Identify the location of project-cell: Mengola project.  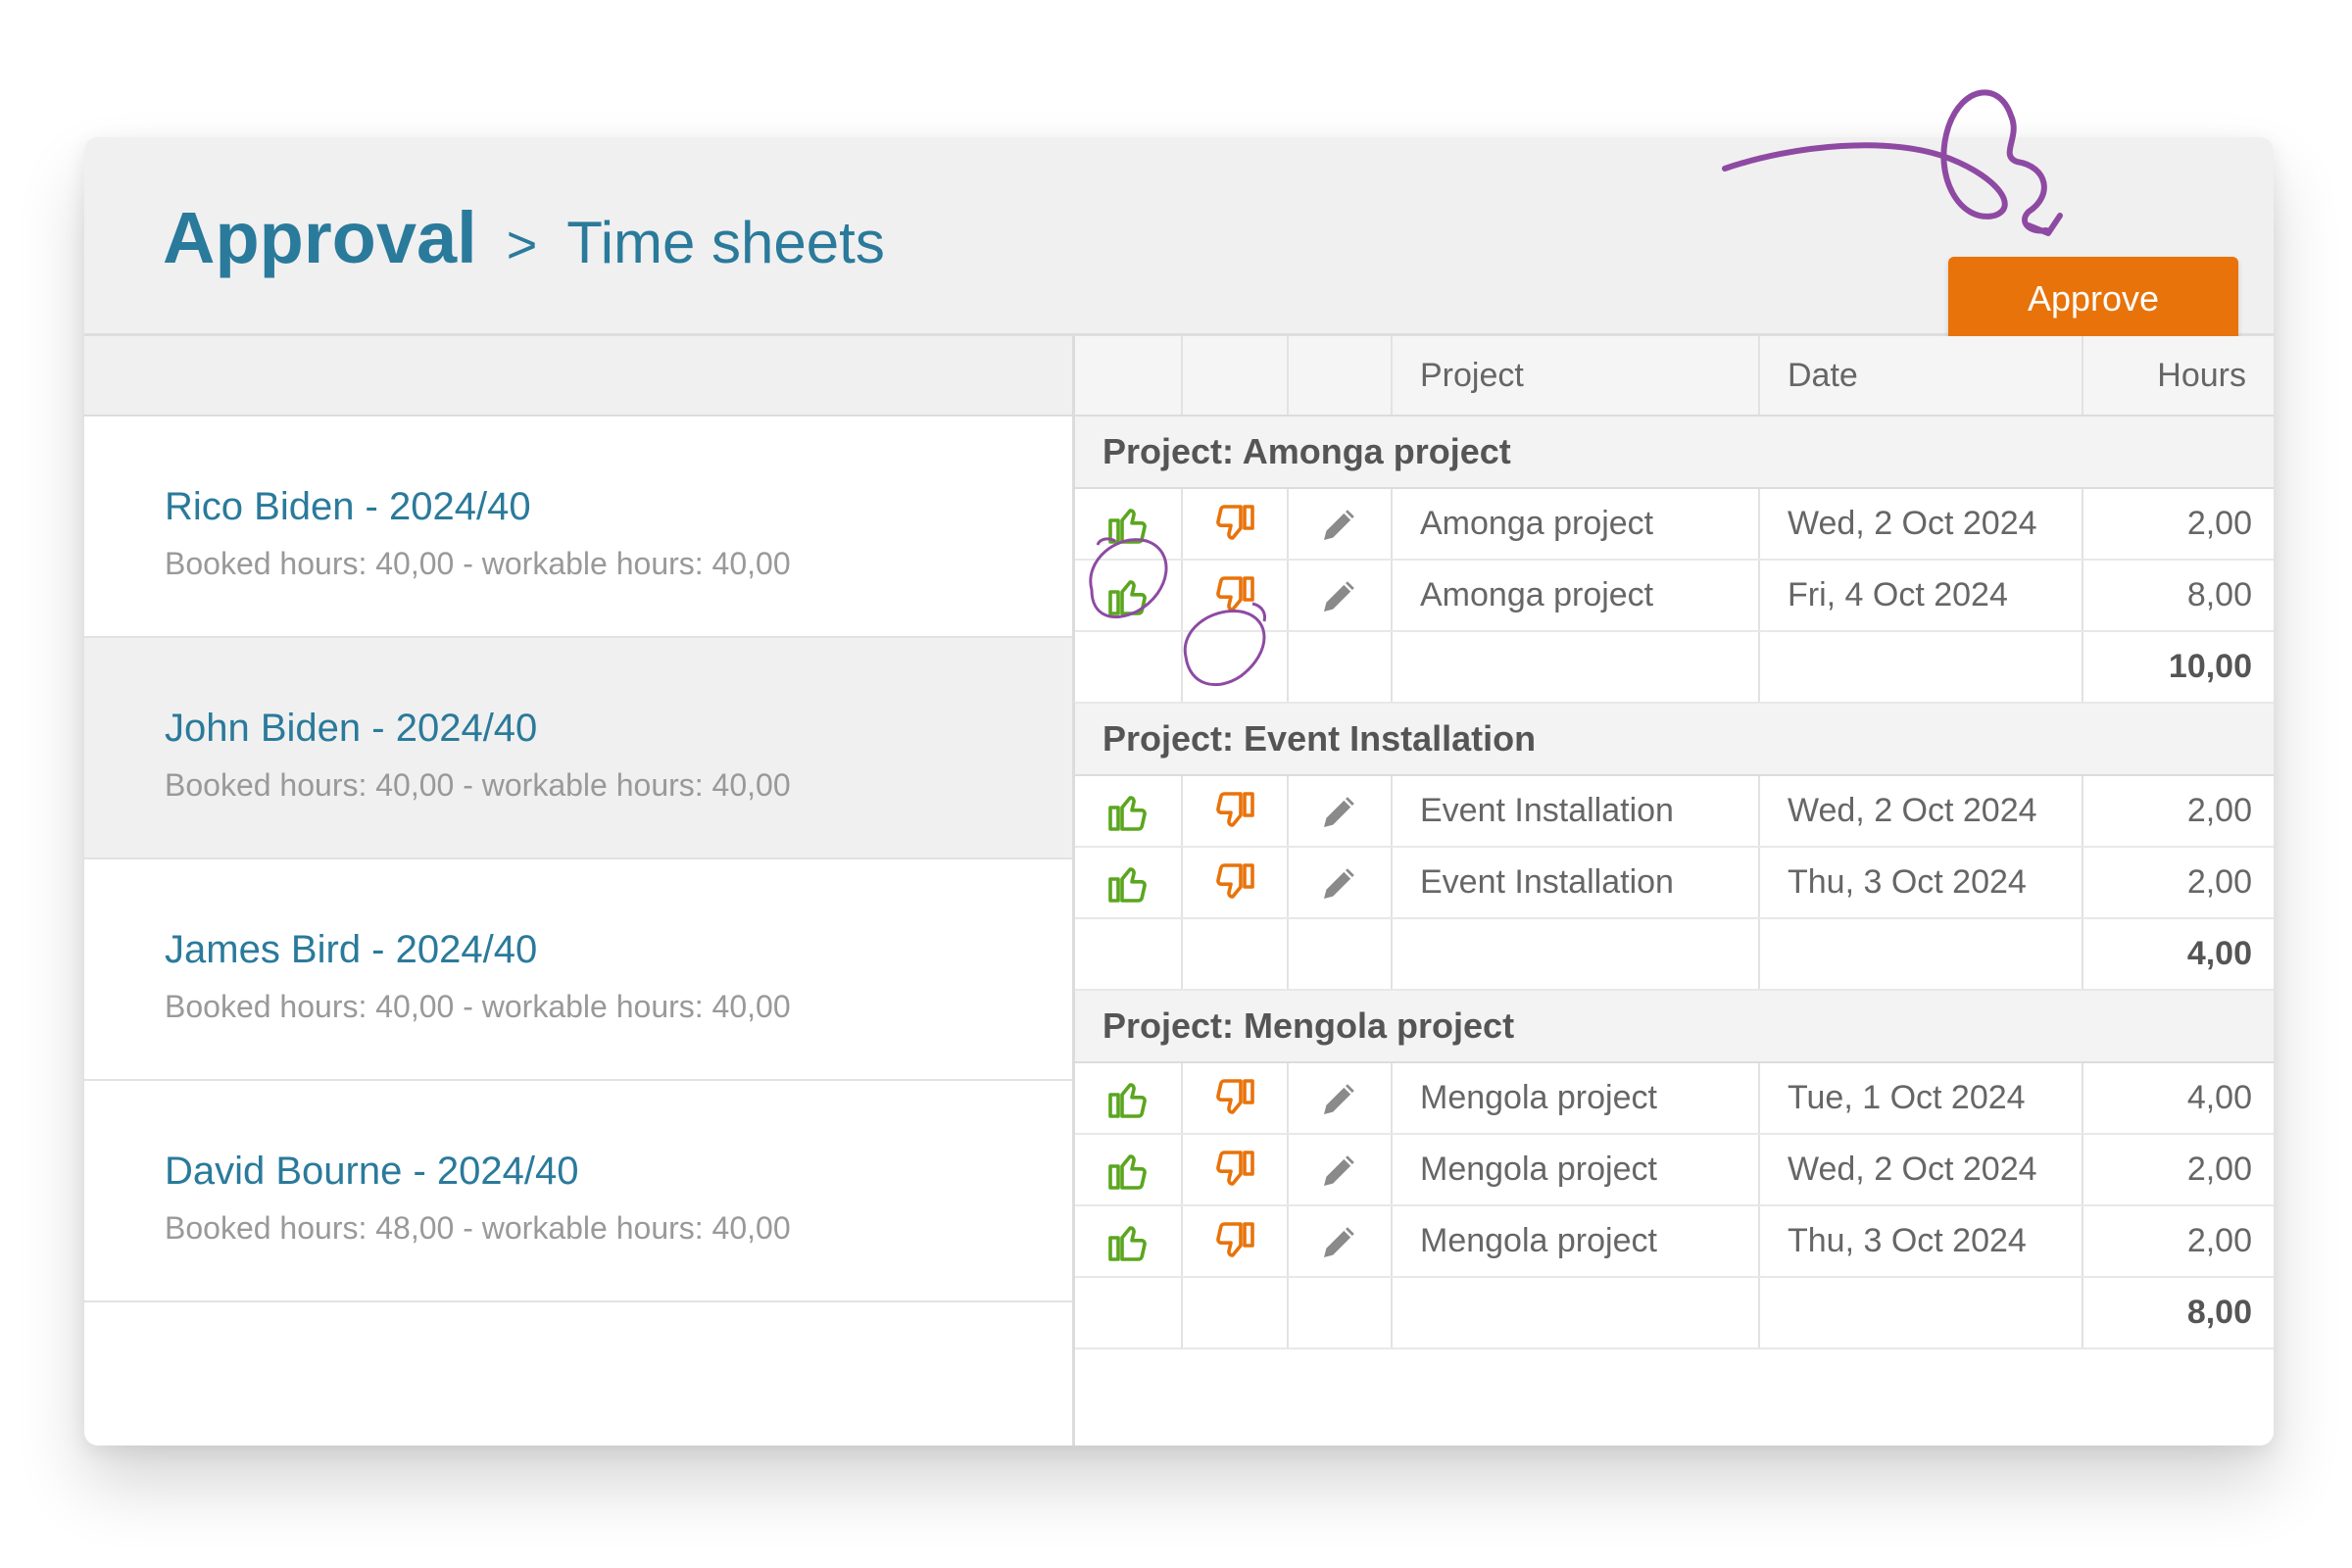
(1576, 1098).